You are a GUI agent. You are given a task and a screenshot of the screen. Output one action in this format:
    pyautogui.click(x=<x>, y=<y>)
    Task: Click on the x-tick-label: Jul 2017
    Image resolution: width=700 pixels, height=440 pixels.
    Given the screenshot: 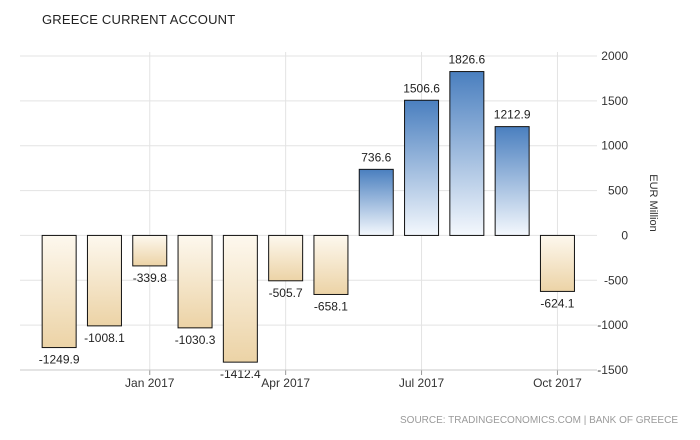 What is the action you would take?
    pyautogui.click(x=422, y=383)
    